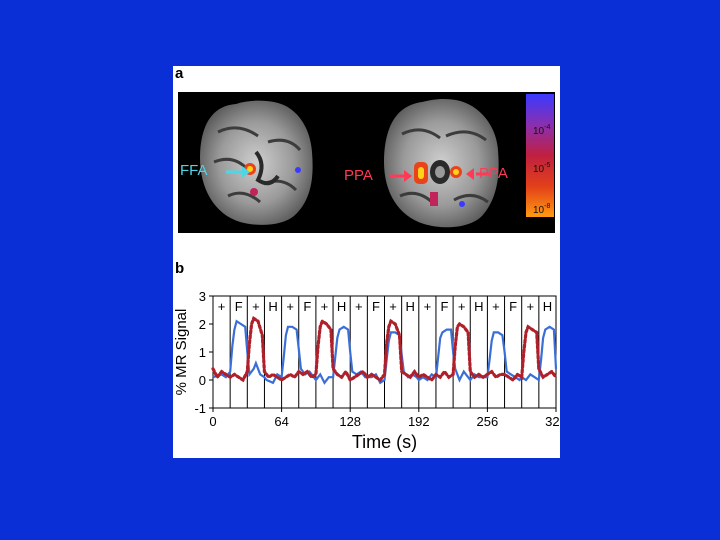 Image resolution: width=720 pixels, height=540 pixels. What do you see at coordinates (256, 162) in the screenshot?
I see `left-brain-slice` at bounding box center [256, 162].